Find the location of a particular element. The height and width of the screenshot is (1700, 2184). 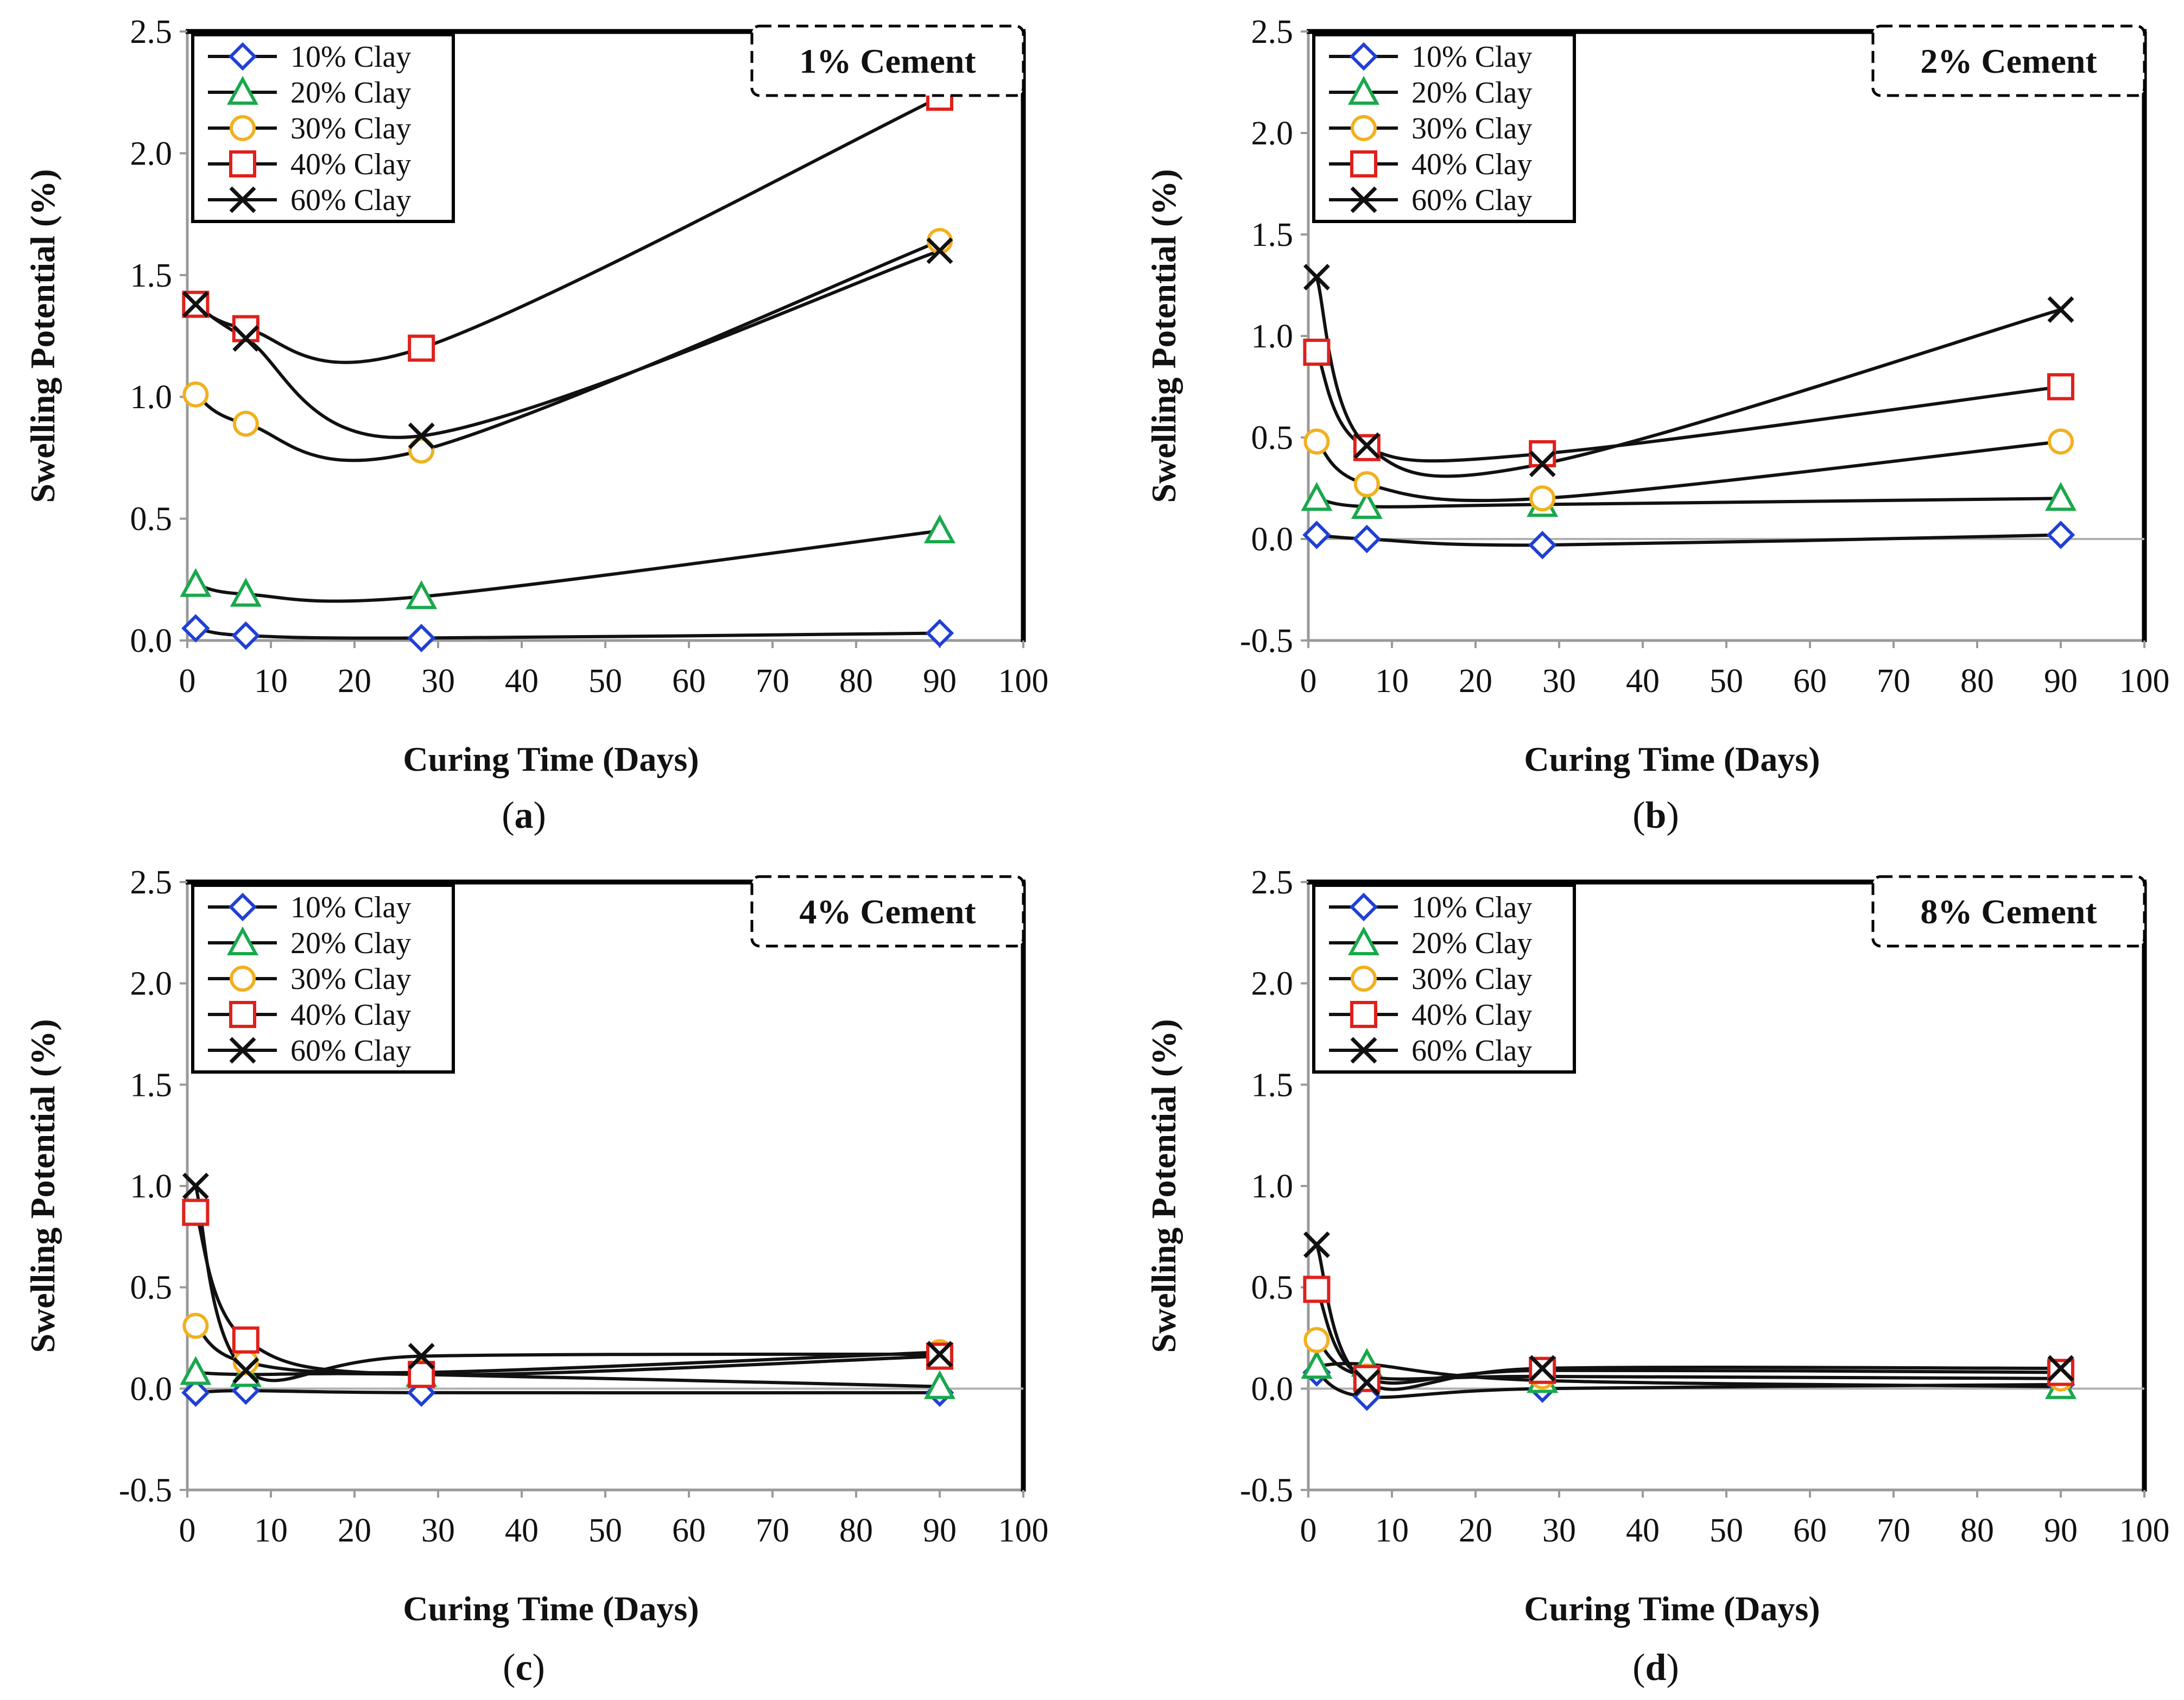

x-tick-label: 80 is located at coordinates (1977, 1530).